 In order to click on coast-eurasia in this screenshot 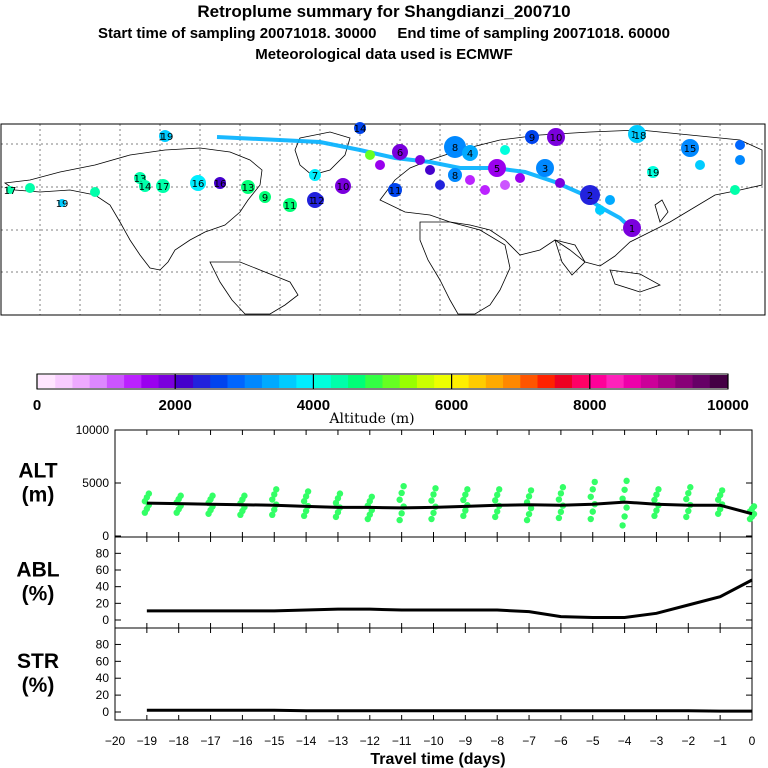, I will do `click(571, 198)`.